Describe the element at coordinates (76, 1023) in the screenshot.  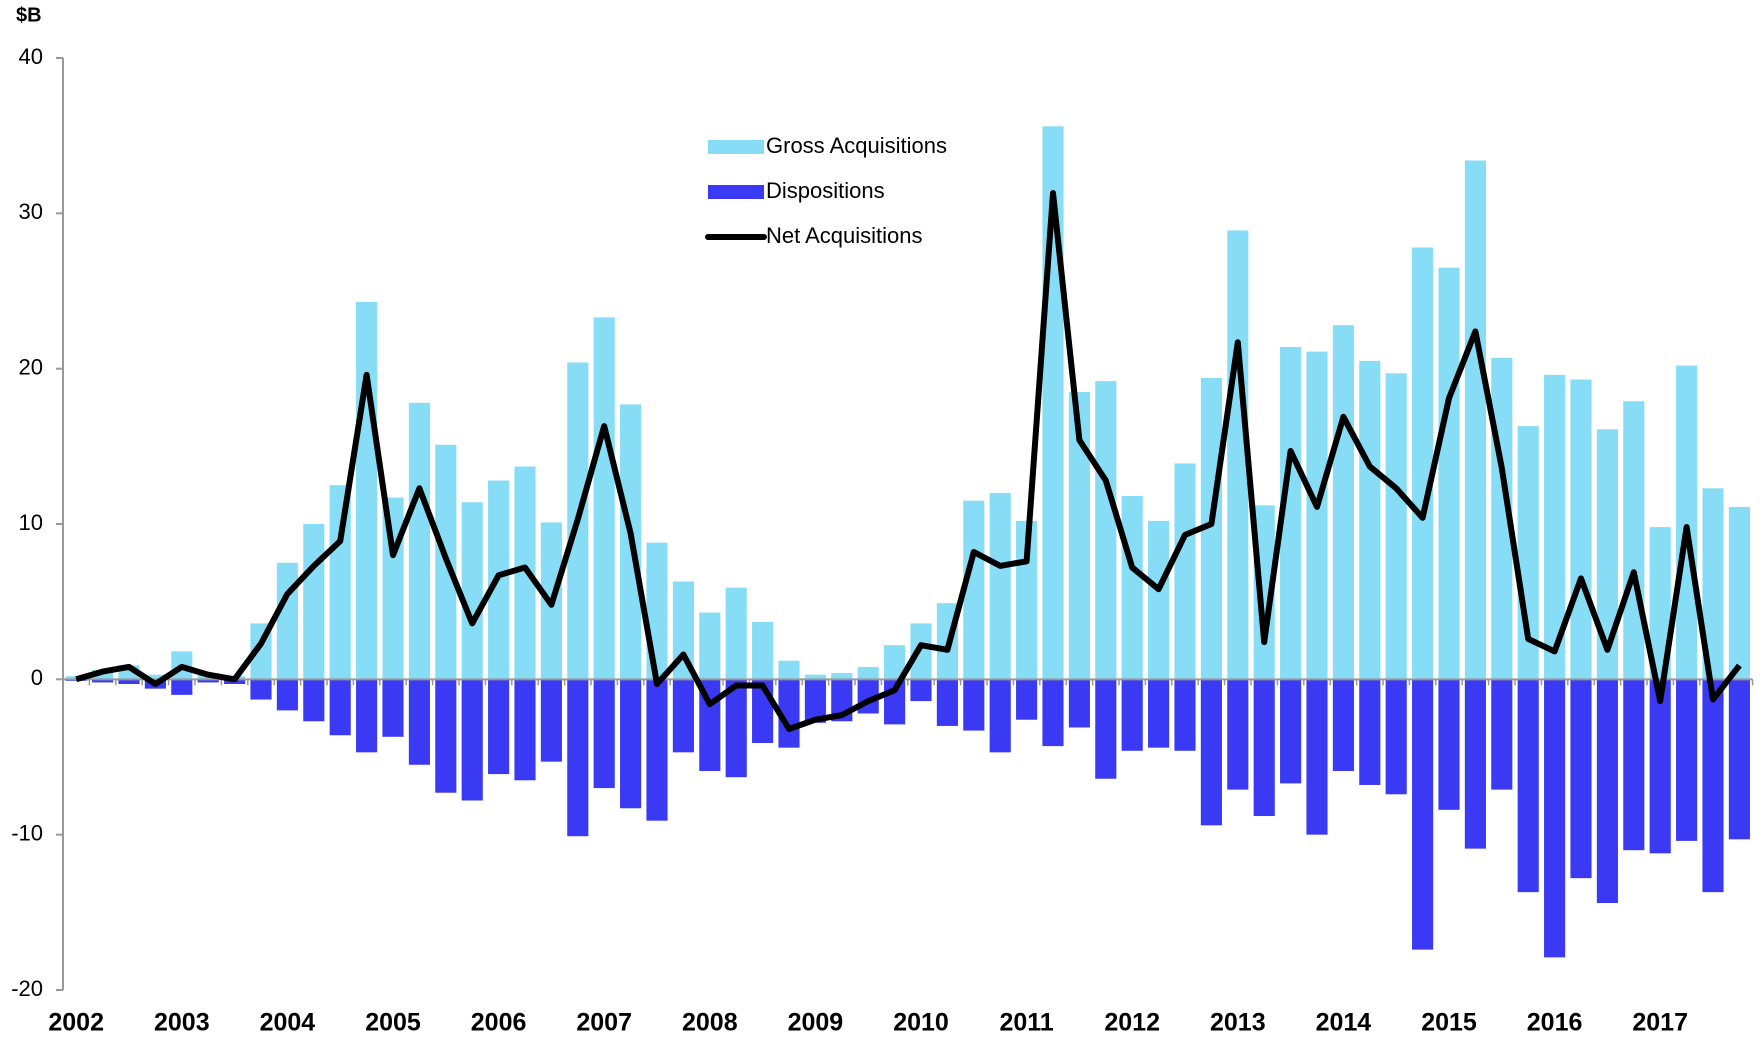
I see `x-tick-label: 2002` at that location.